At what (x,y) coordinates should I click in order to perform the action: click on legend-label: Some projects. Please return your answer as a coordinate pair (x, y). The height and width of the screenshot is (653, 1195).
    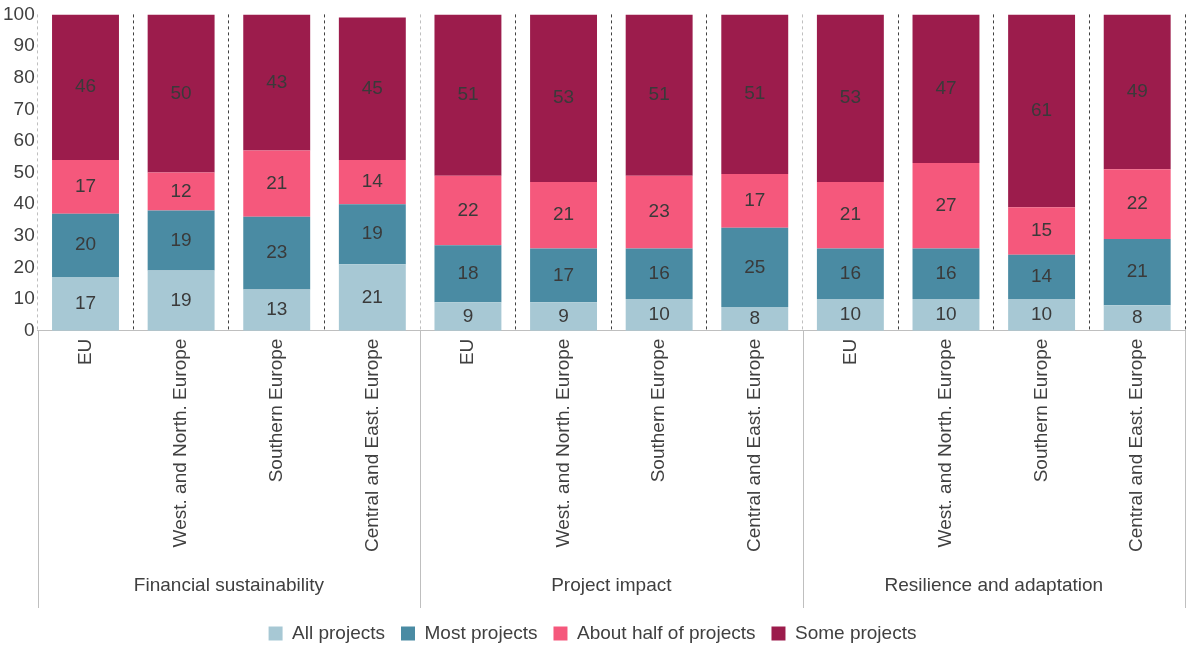
    Looking at the image, I should click on (855, 632).